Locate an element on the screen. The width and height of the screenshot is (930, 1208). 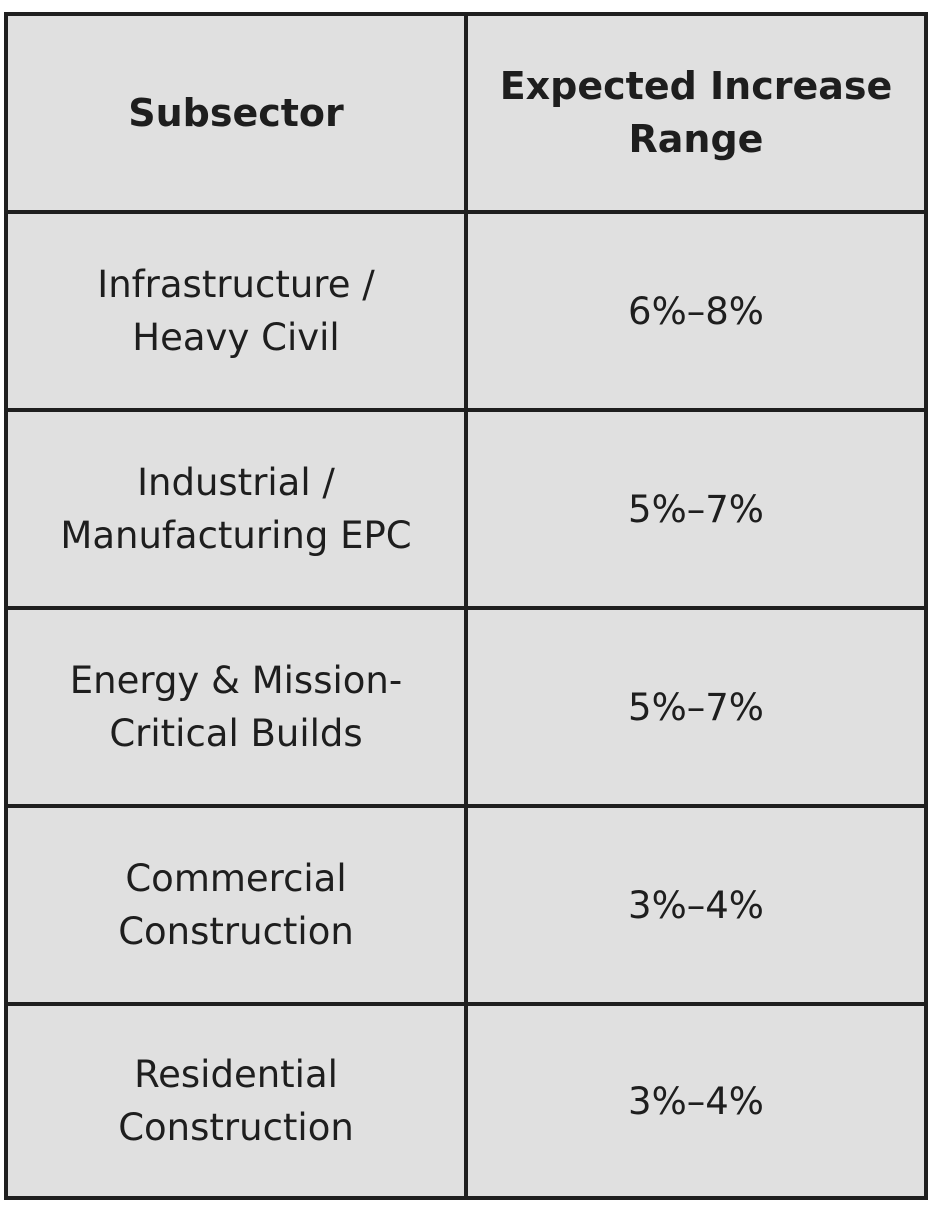
subsector-text: Commercial Construction is located at coordinates (236, 905).